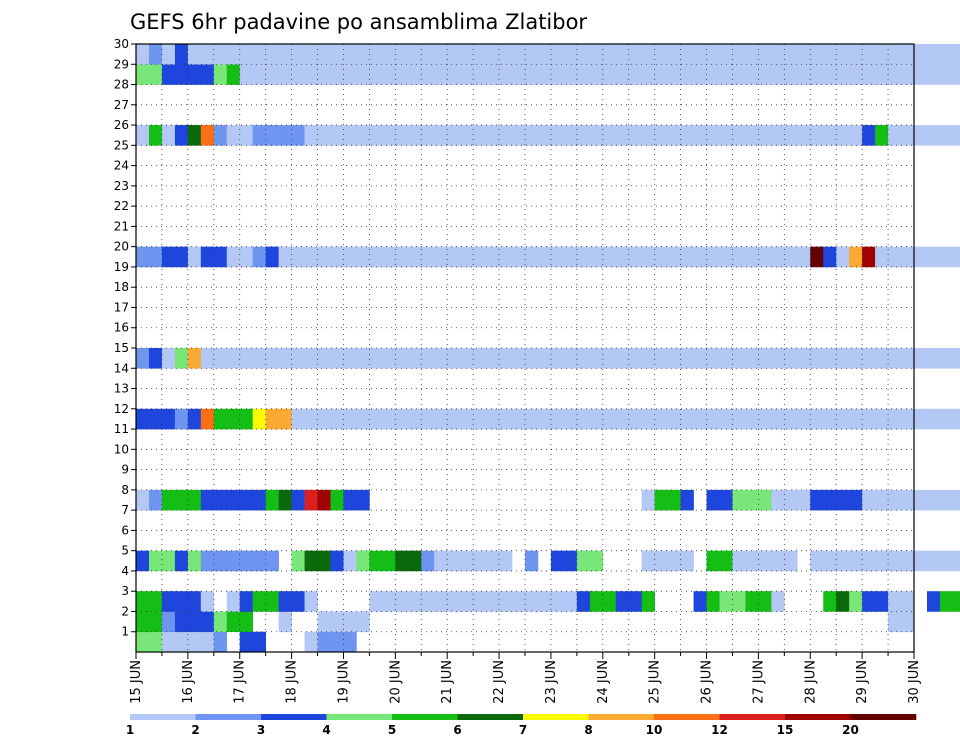 The image size is (960, 742). Describe the element at coordinates (523, 730) in the screenshot. I see `colorbar-label: 7` at that location.